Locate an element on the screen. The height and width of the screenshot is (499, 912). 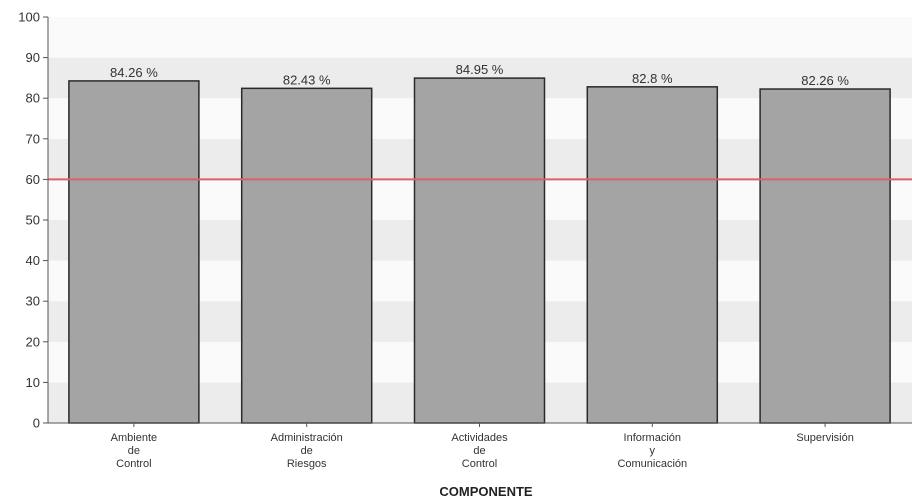
y-tick-label: 60 is located at coordinates (33, 179).